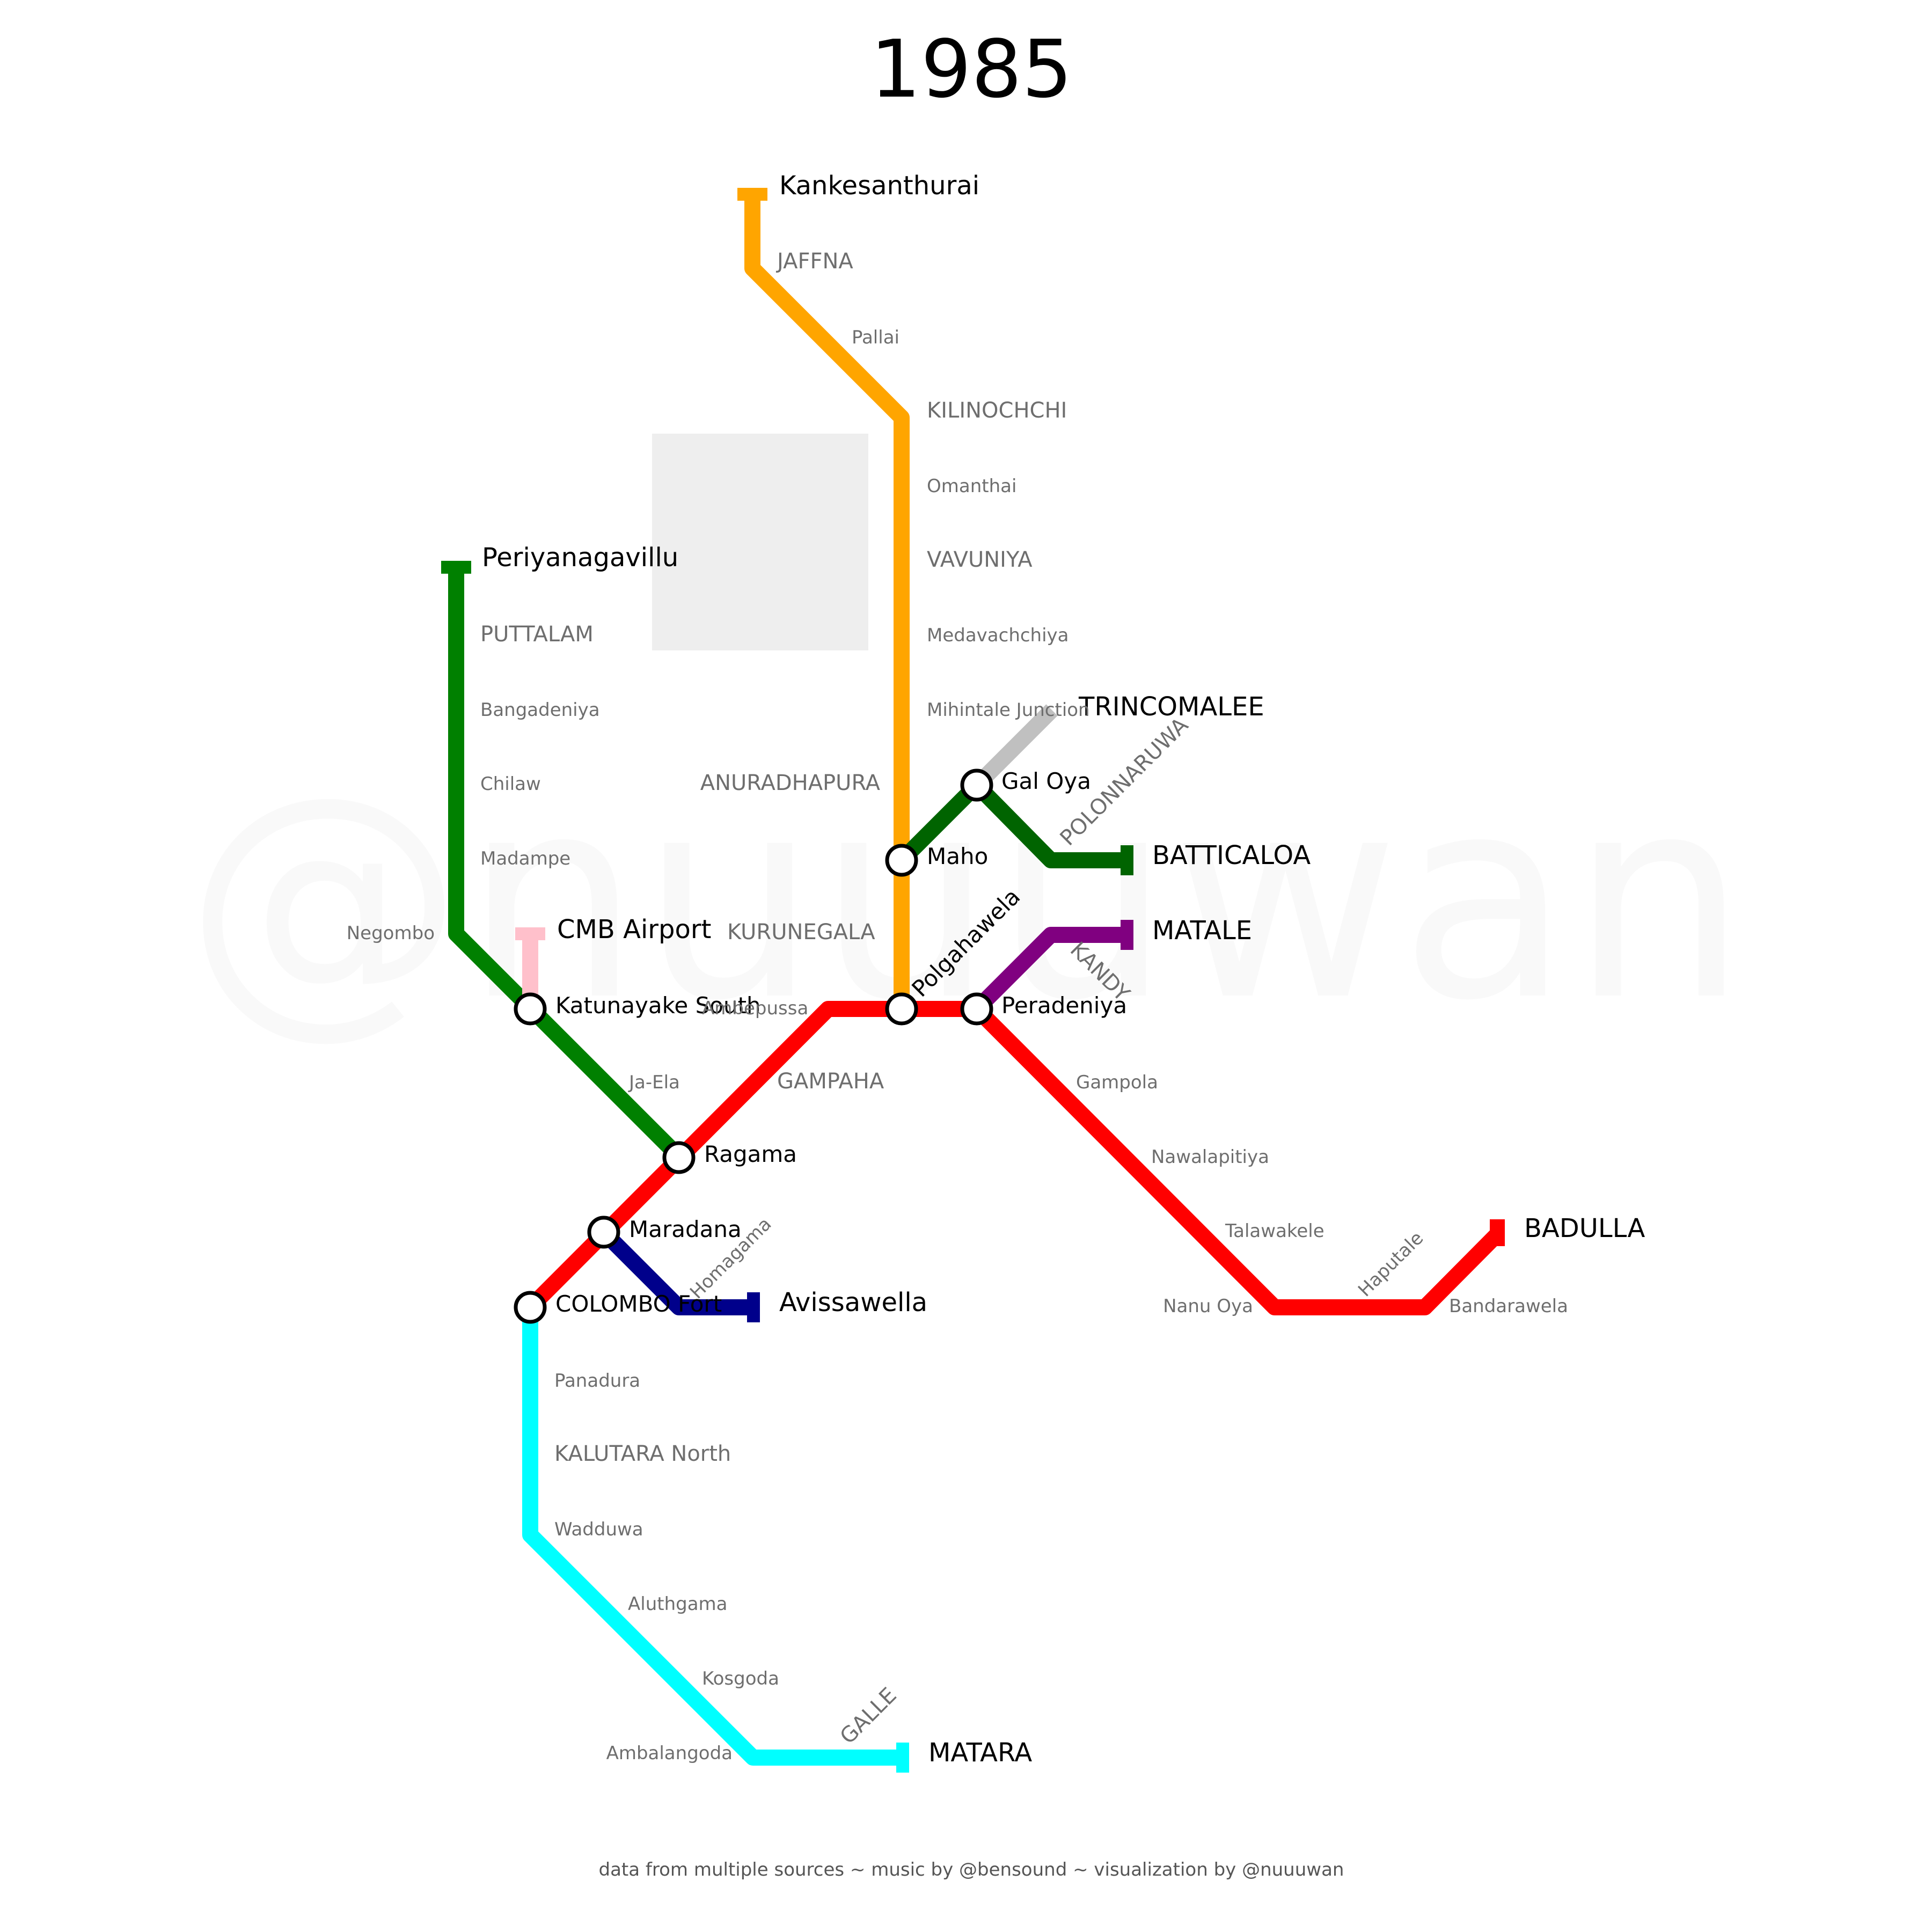 This screenshot has height=1932, width=1932. What do you see at coordinates (997, 410) in the screenshot?
I see `region-kilinochchi: KILINOCHCHI` at bounding box center [997, 410].